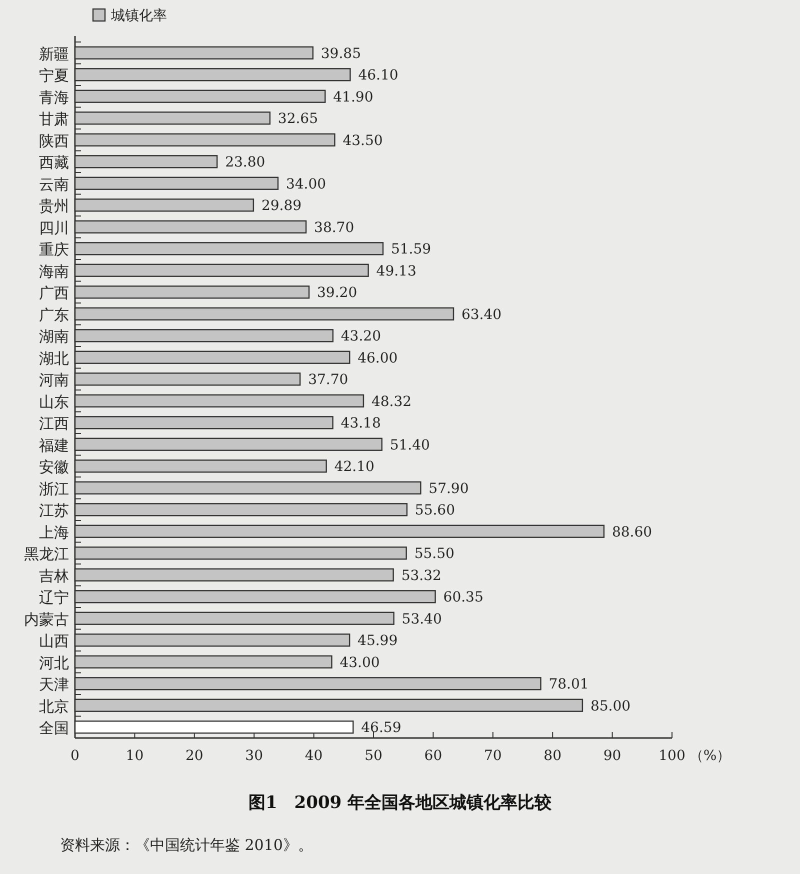 This screenshot has width=800, height=874. Describe the element at coordinates (54, 532) in the screenshot. I see `y-tick-label: 上海` at that location.